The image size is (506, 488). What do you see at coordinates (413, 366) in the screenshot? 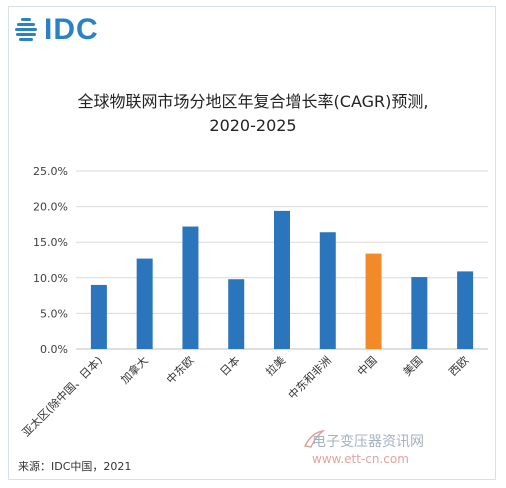
I see `x-tick-label: 美国` at bounding box center [413, 366].